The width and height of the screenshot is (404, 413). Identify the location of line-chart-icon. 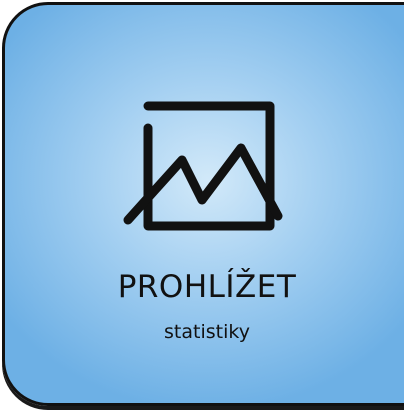
(203, 166).